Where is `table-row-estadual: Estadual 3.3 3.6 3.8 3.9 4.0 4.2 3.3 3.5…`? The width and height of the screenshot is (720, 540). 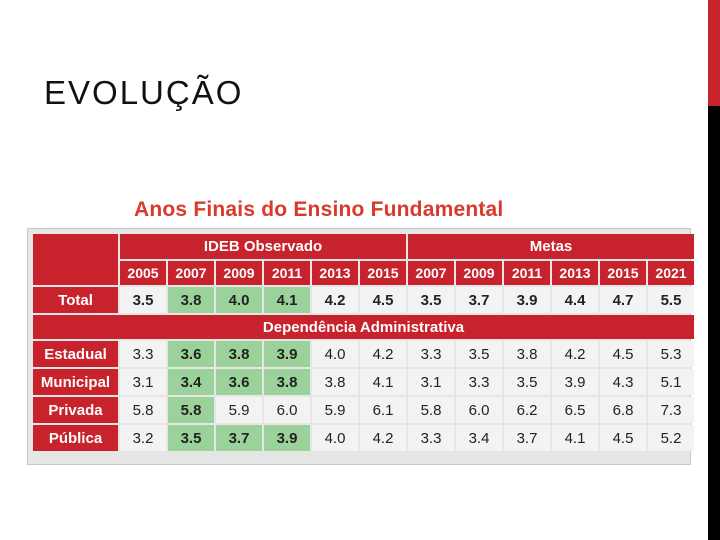
table-row-estadual: Estadual 3.3 3.6 3.8 3.9 4.0 4.2 3.3 3.5… is located at coordinates (363, 354).